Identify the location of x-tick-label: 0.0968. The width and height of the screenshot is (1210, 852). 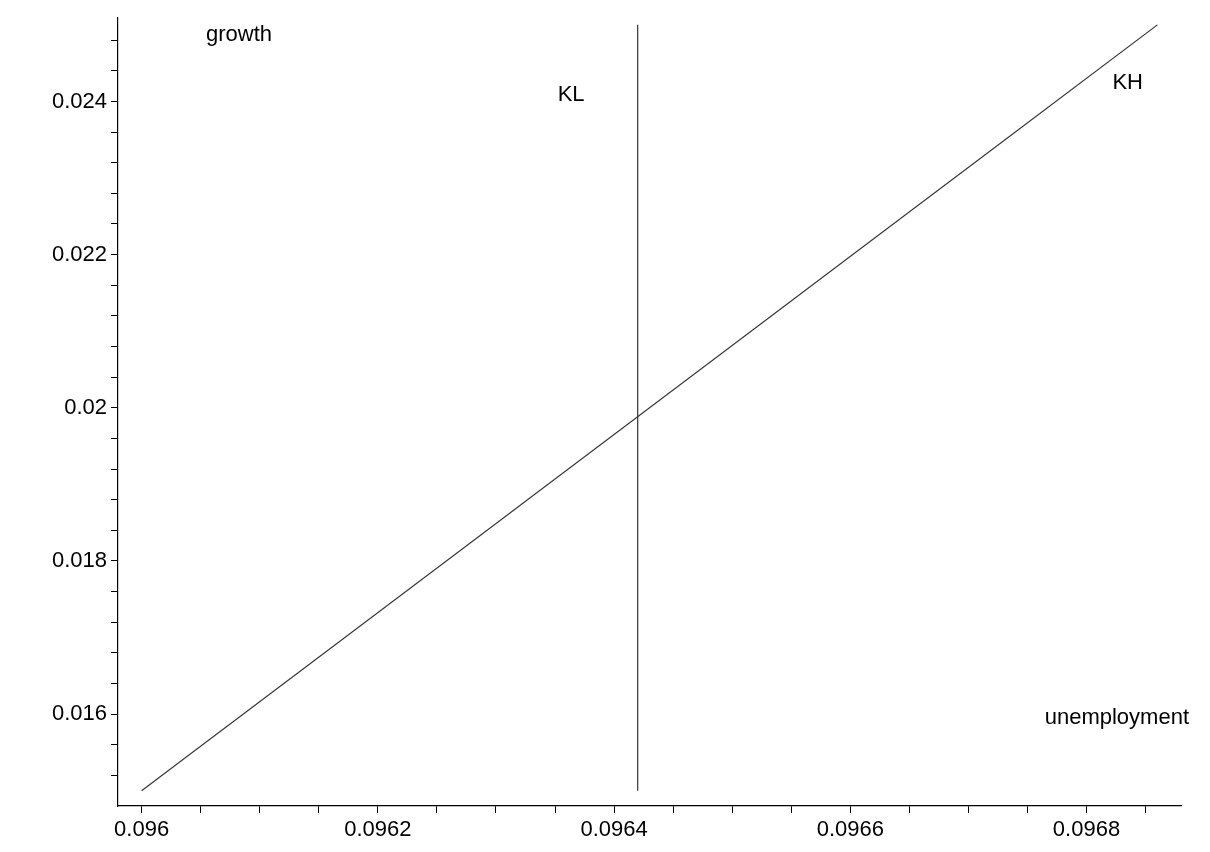
(1086, 829).